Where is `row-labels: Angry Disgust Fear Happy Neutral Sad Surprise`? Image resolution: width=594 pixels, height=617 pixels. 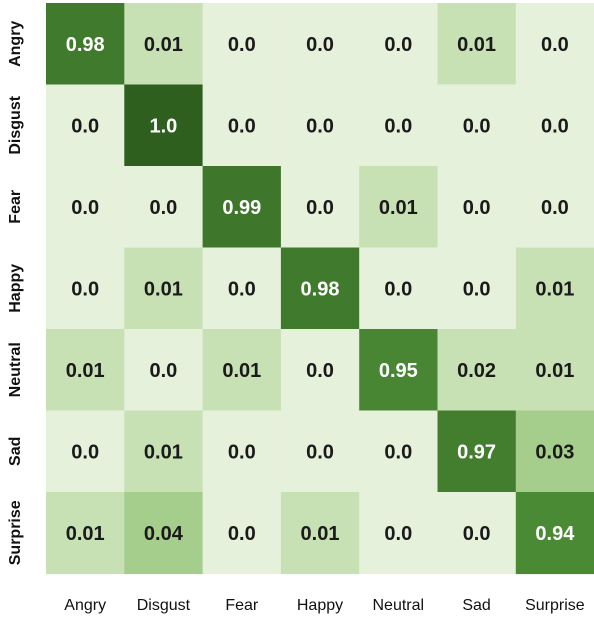 row-labels: Angry Disgust Fear Happy Neutral Sad Surprise is located at coordinates (15, 293).